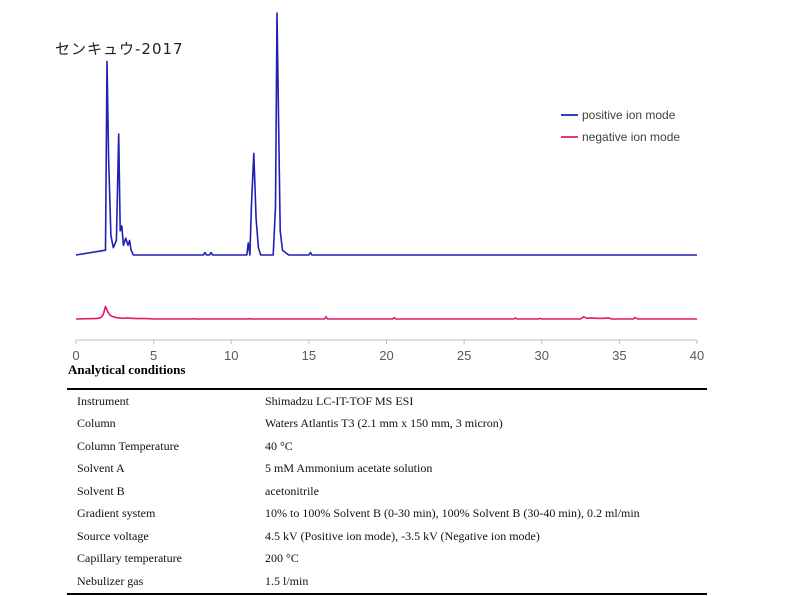 The width and height of the screenshot is (795, 596). What do you see at coordinates (287, 580) in the screenshot?
I see `condition-value: 1.5 l/min` at bounding box center [287, 580].